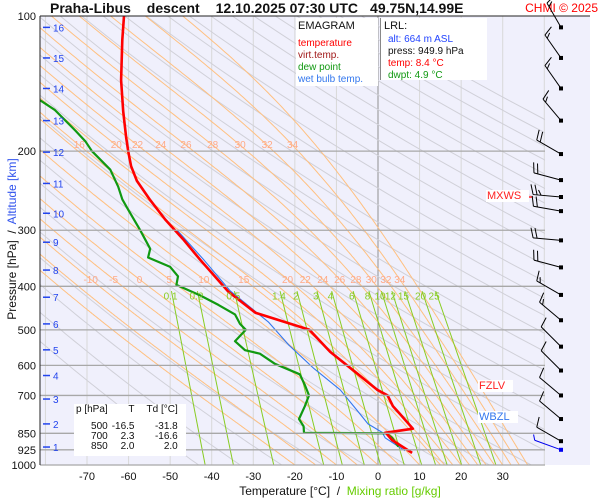 The width and height of the screenshot is (600, 500). Describe the element at coordinates (496, 385) in the screenshot. I see `level-marker-fzlv: FZLV` at that location.